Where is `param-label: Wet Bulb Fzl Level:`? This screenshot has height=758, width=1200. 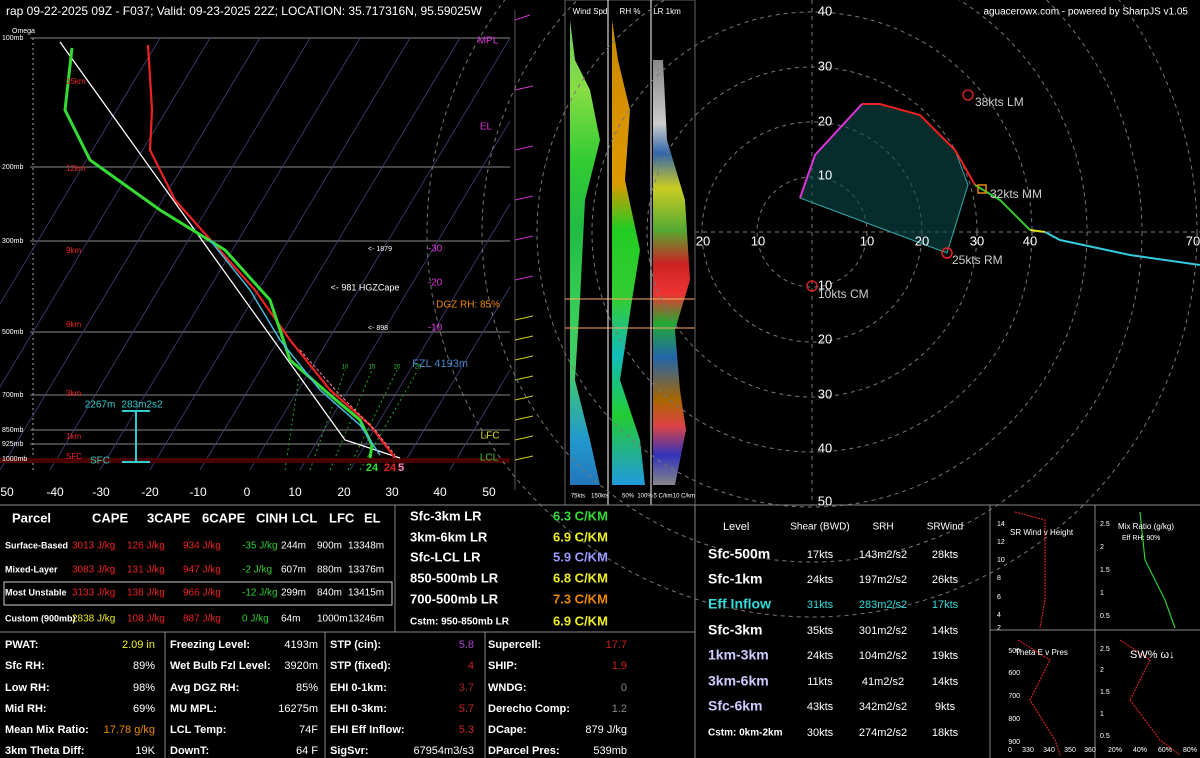 param-label: Wet Bulb Fzl Level: is located at coordinates (220, 666).